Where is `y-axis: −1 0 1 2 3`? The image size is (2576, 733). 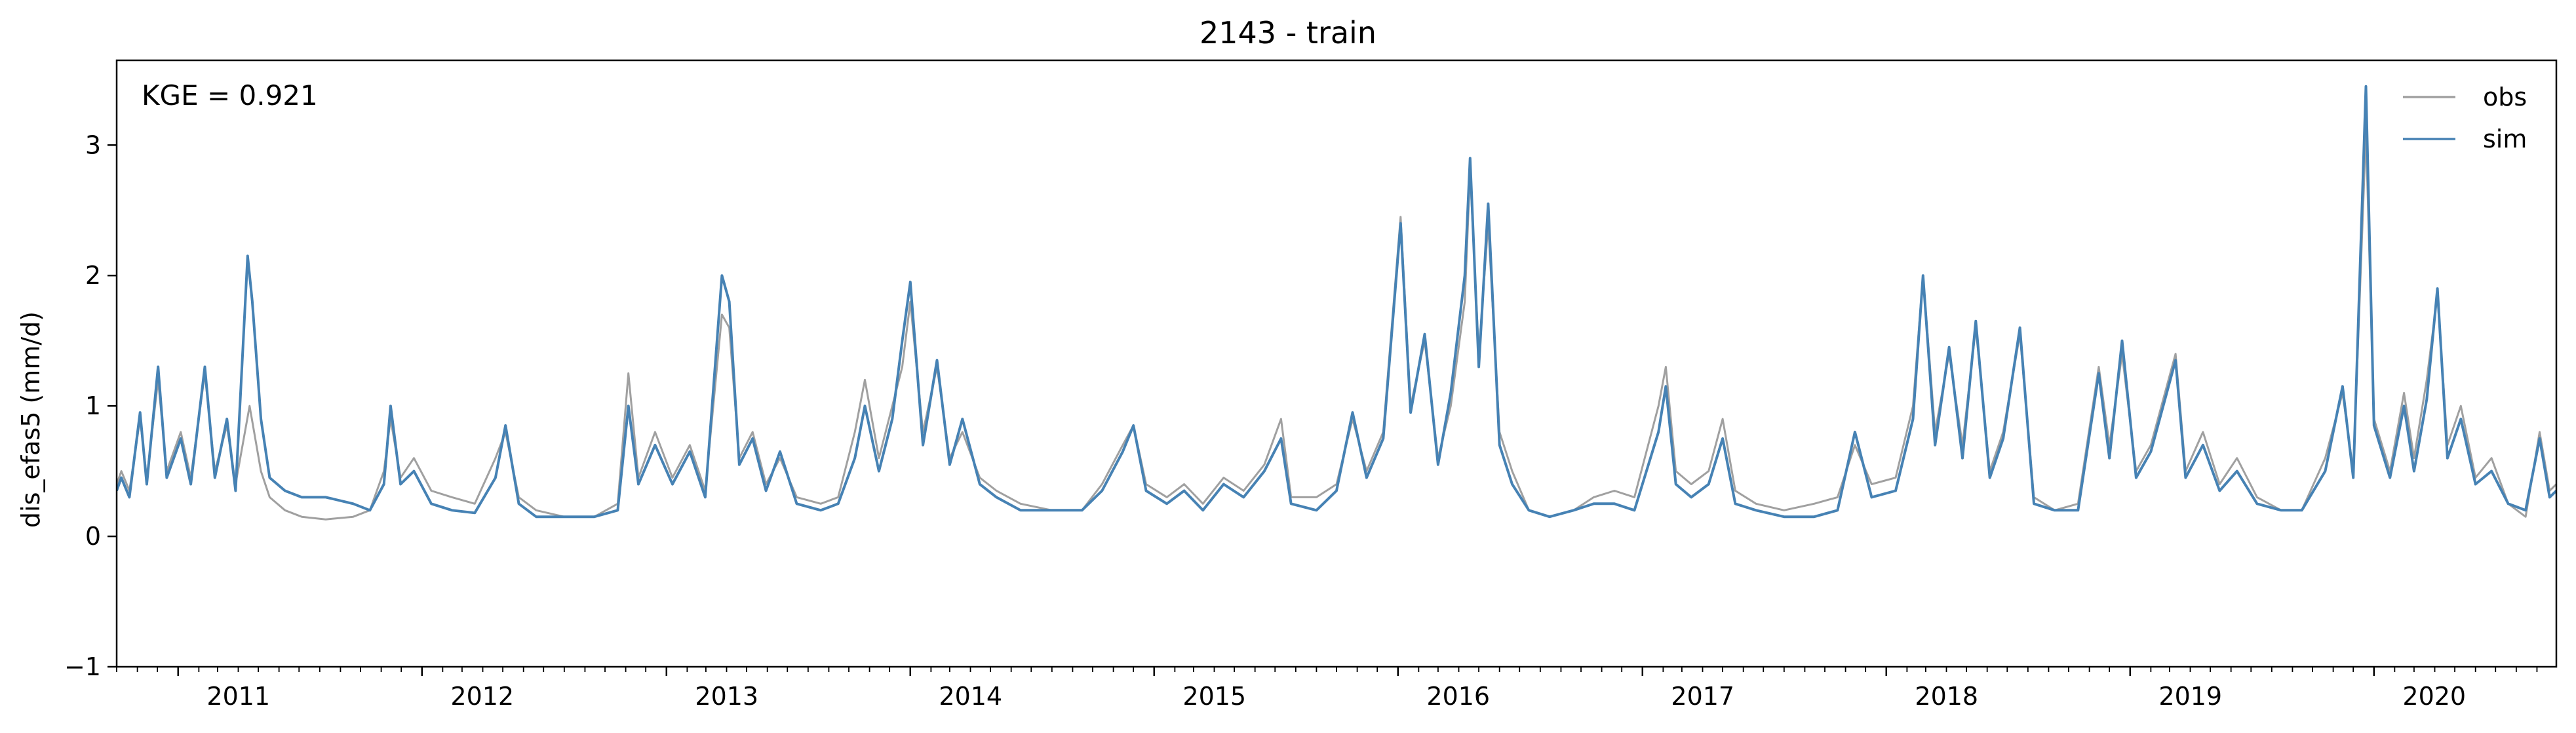 y-axis: −1 0 1 2 3 is located at coordinates (90, 405).